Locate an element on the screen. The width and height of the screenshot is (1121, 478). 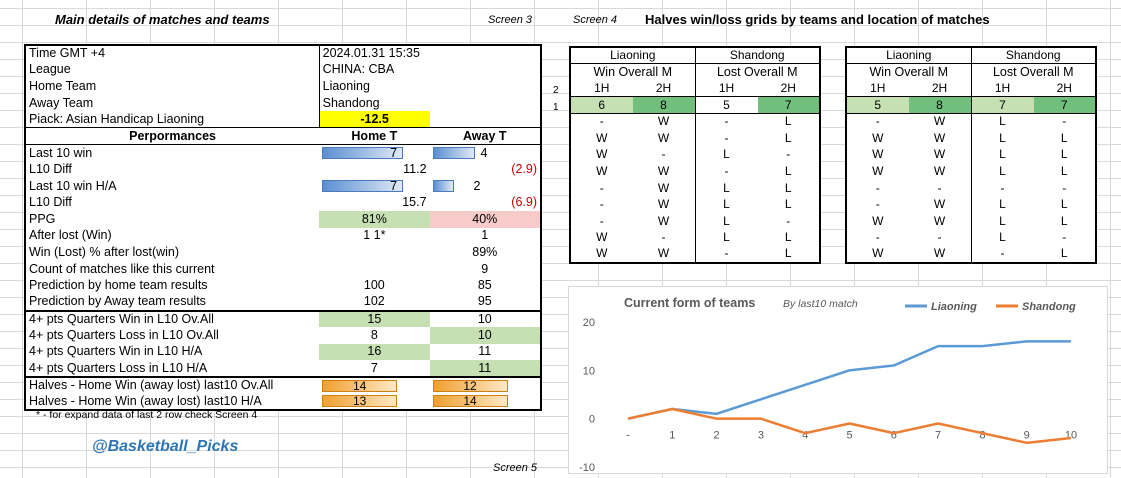
info-label: Away Team is located at coordinates (172, 103).